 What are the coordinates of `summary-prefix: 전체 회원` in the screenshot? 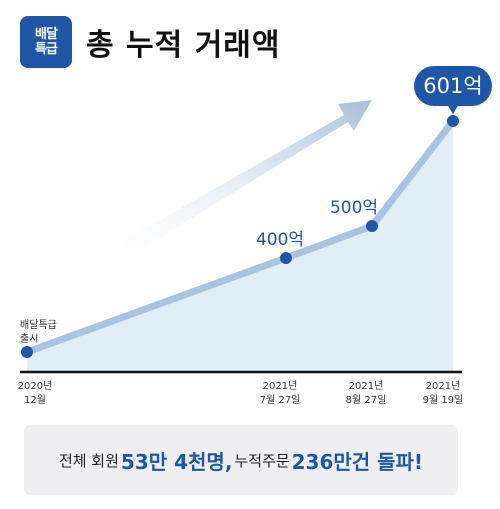 It's located at (88, 460).